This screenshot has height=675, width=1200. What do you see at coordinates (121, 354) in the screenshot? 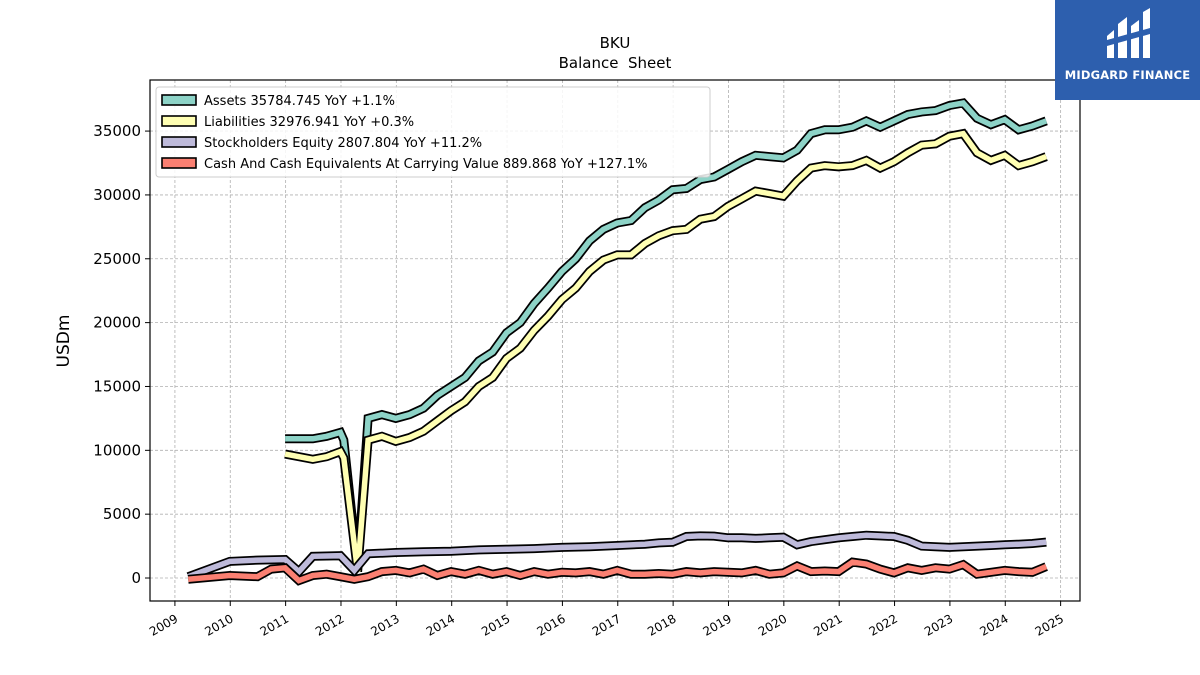
I see `y-axis: 0 5000 10000 15000 20000 25000 30000 35000` at bounding box center [121, 354].